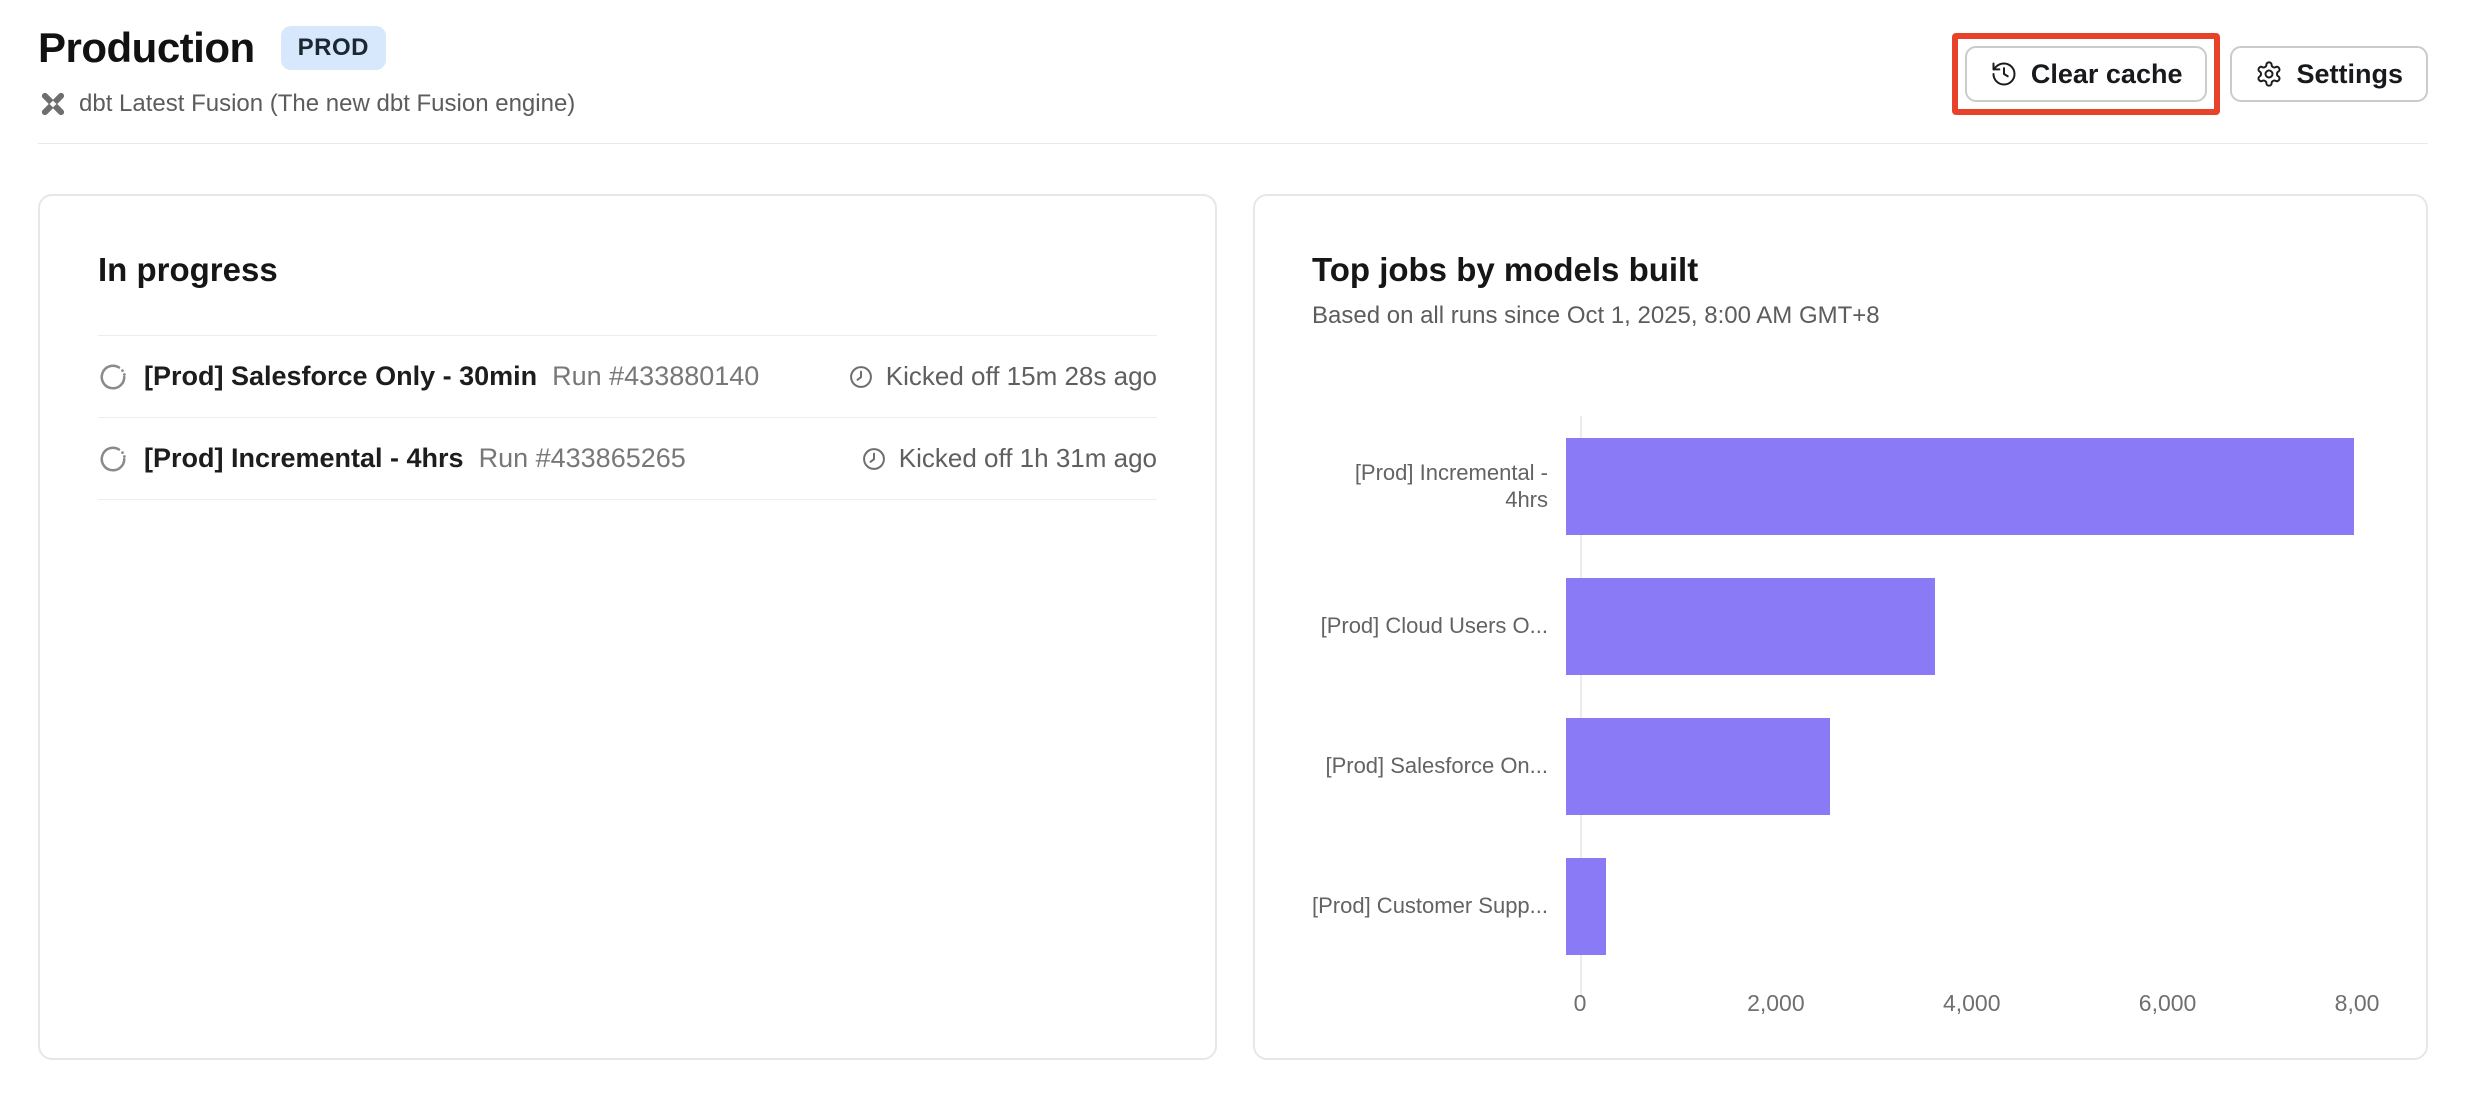 Image resolution: width=2468 pixels, height=1108 pixels. I want to click on annotation-highlight: Clear cache, so click(2086, 74).